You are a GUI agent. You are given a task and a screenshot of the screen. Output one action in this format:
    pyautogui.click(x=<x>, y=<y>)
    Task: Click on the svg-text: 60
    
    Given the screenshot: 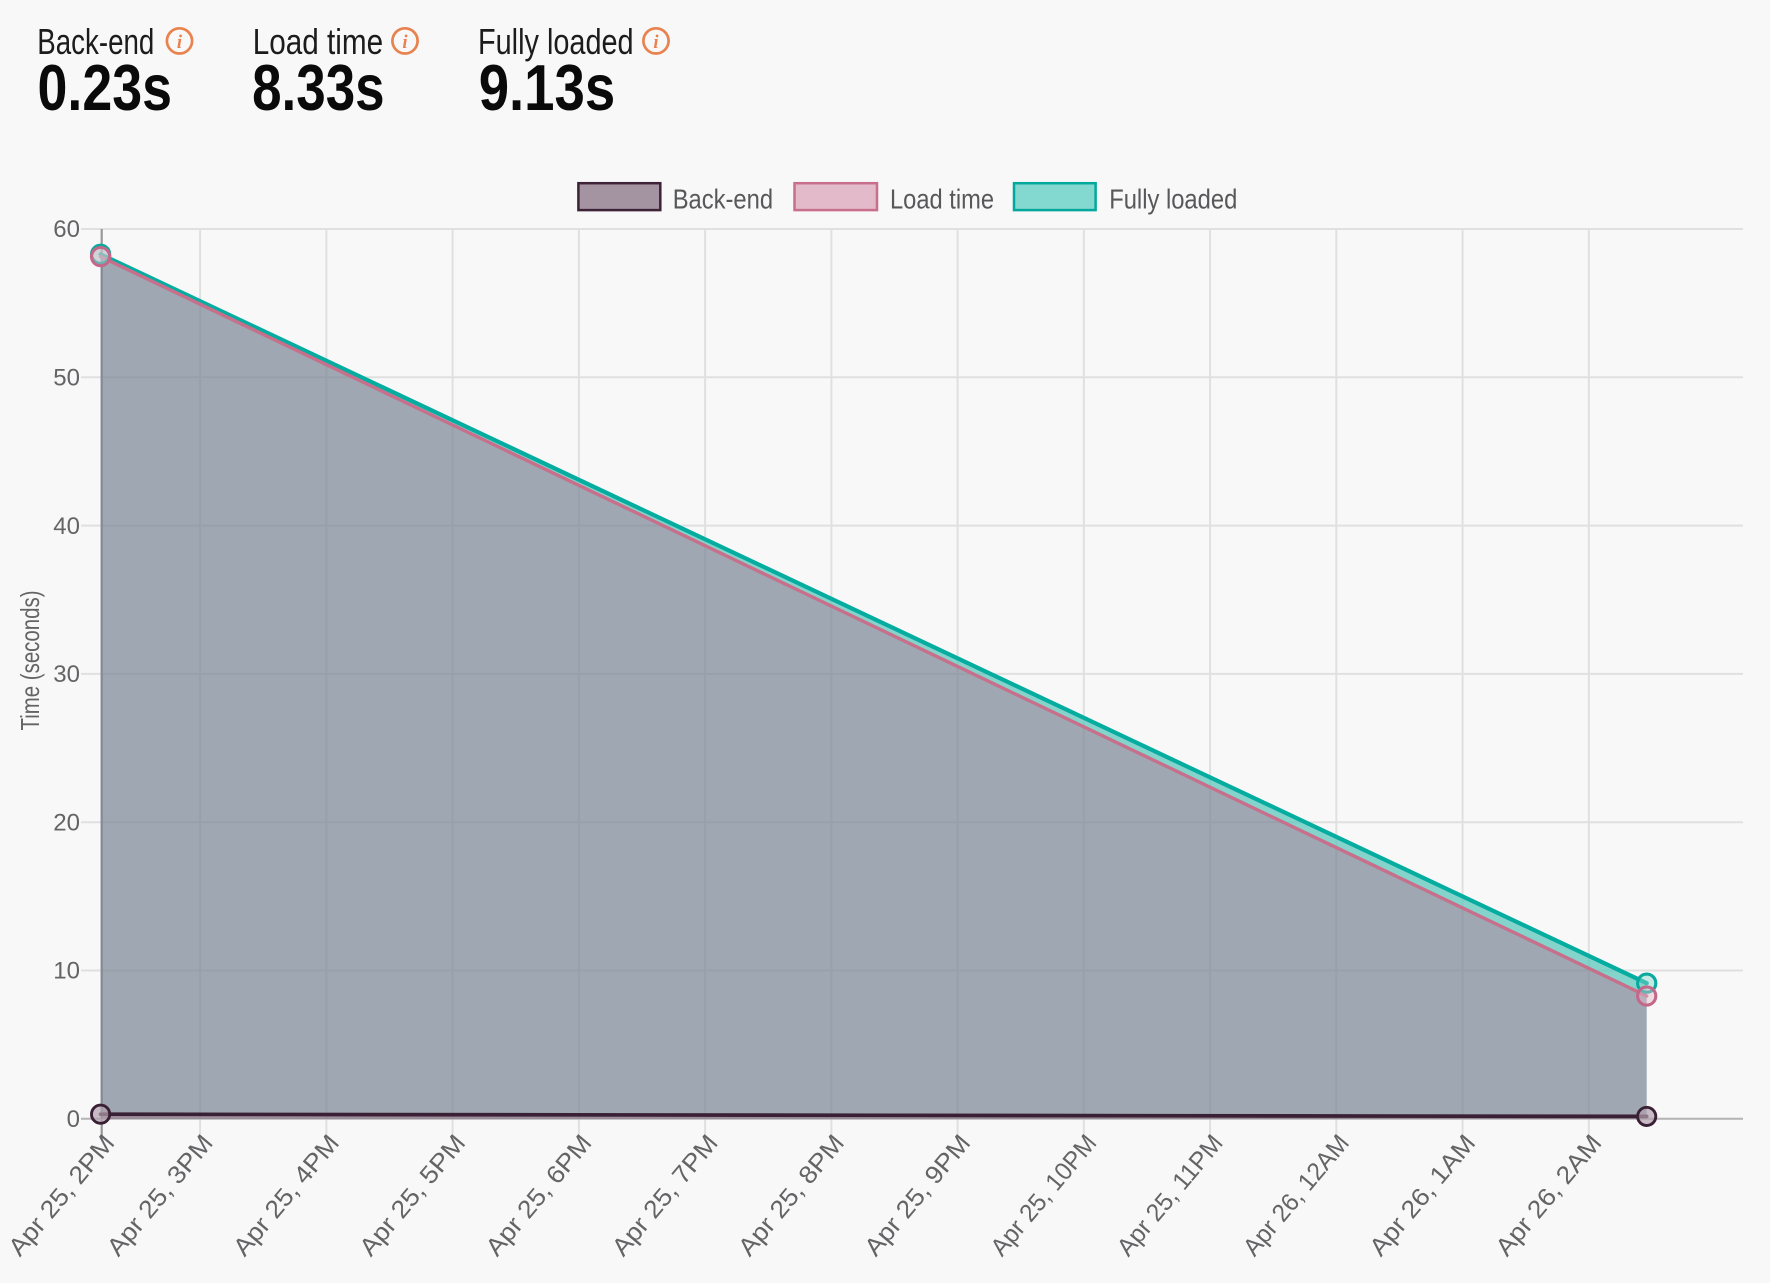 What is the action you would take?
    pyautogui.click(x=66, y=229)
    